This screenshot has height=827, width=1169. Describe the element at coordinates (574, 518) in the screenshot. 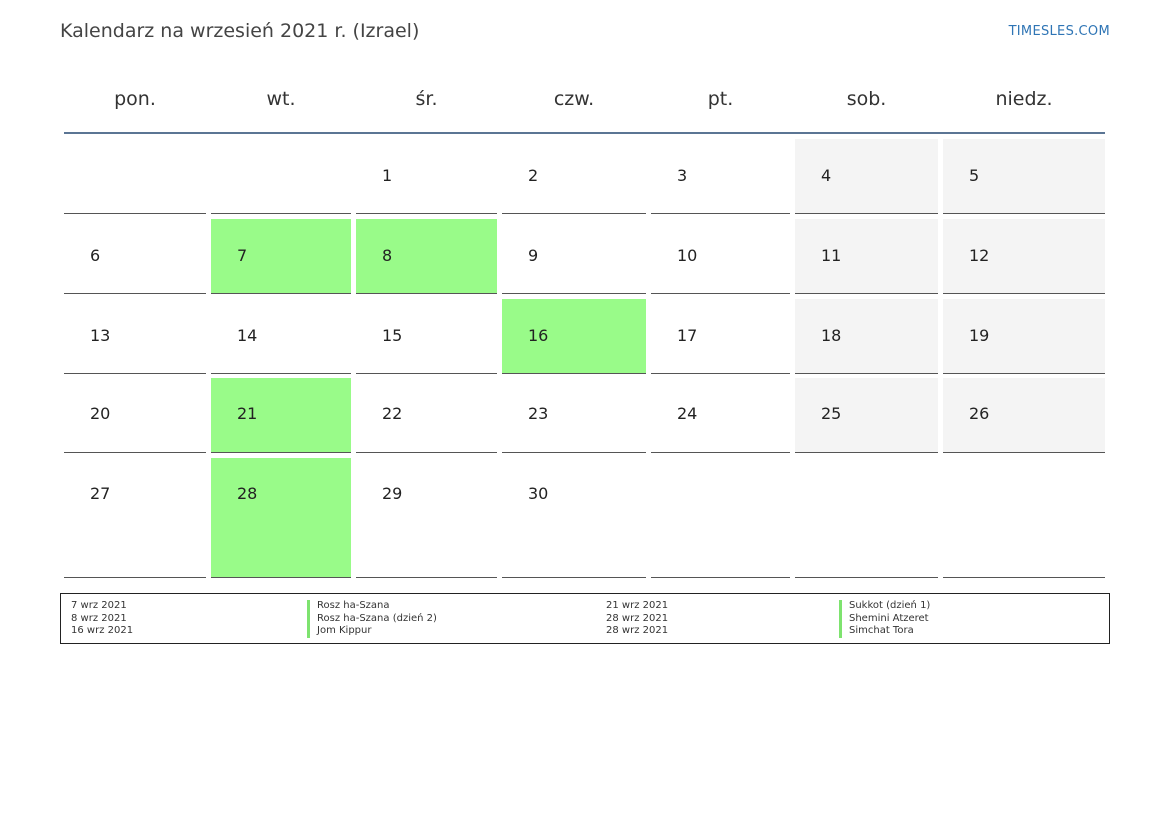

I see `calendar-day: 30` at that location.